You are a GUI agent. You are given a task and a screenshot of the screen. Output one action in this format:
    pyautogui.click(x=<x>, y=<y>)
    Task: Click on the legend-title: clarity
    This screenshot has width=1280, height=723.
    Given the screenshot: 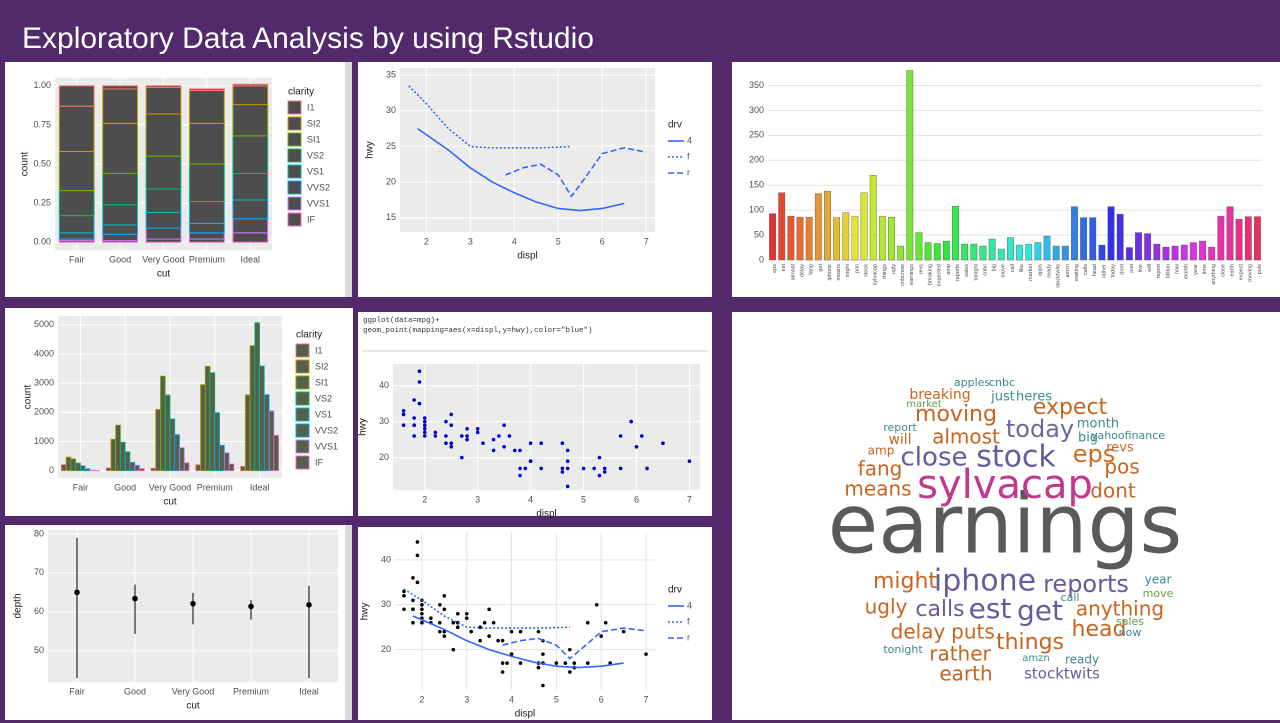 What is the action you would take?
    pyautogui.click(x=301, y=92)
    